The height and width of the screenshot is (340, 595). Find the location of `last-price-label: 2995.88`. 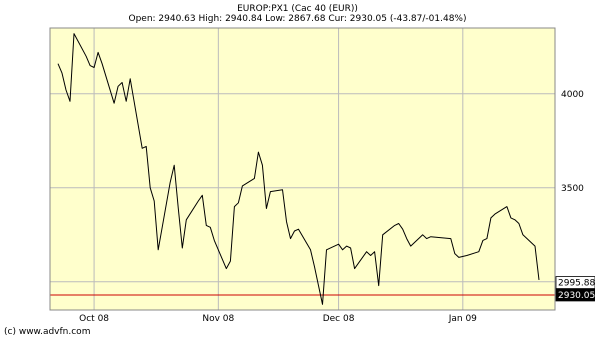

last-price-label: 2995.88 is located at coordinates (575, 282).